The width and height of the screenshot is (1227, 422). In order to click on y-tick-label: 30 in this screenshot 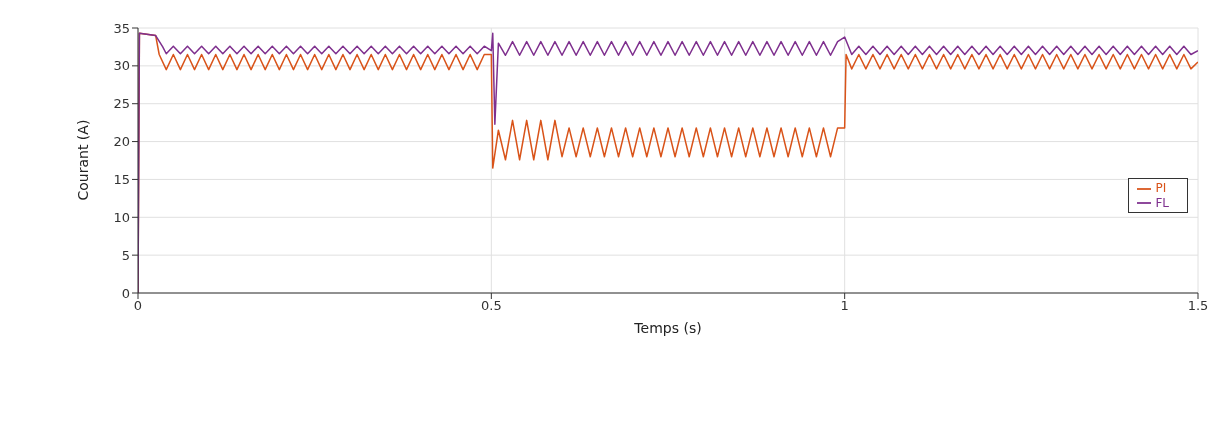, I will do `click(121, 66)`.